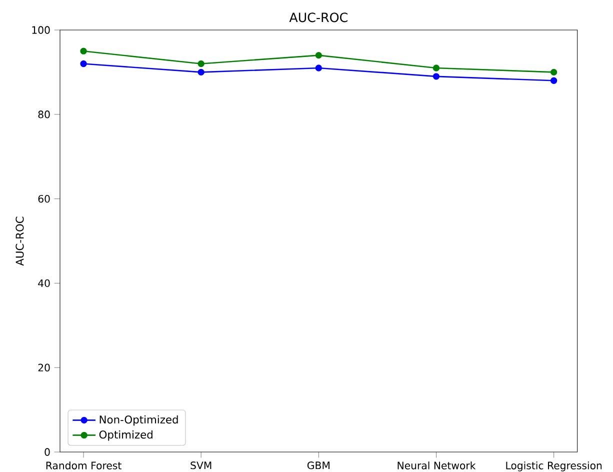 This screenshot has width=613, height=472. I want to click on legend-label: Optimized, so click(125, 435).